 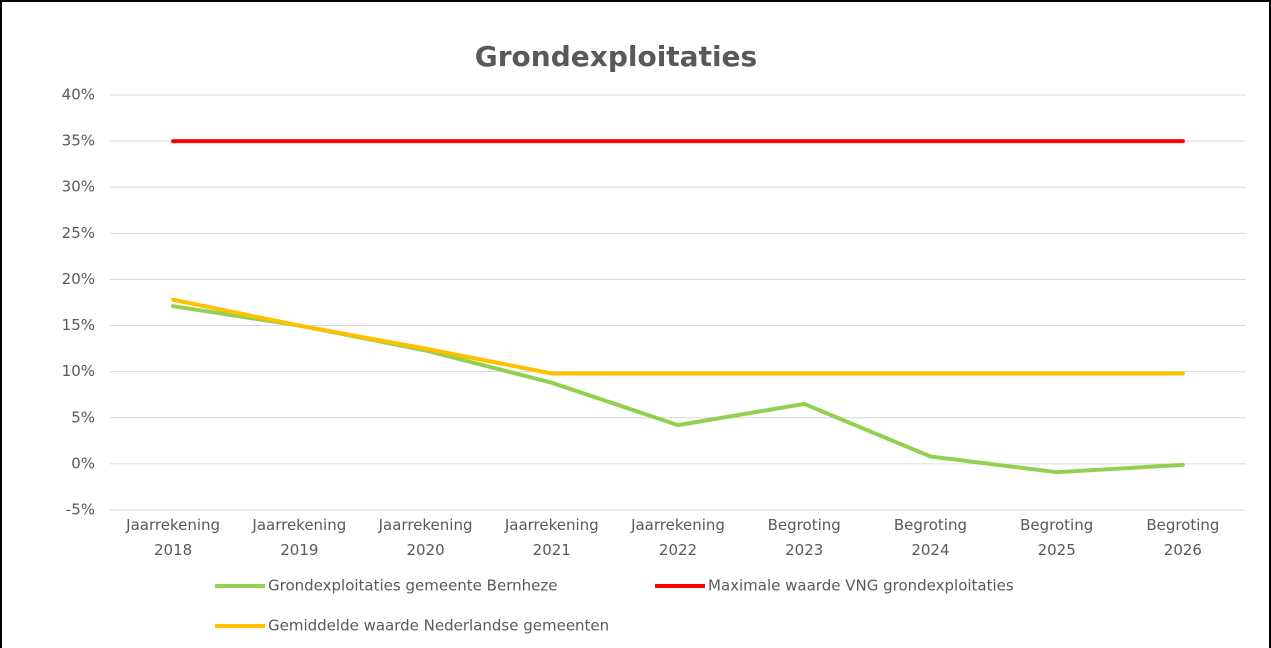 I want to click on y-tick-label: 30%, so click(x=78, y=187).